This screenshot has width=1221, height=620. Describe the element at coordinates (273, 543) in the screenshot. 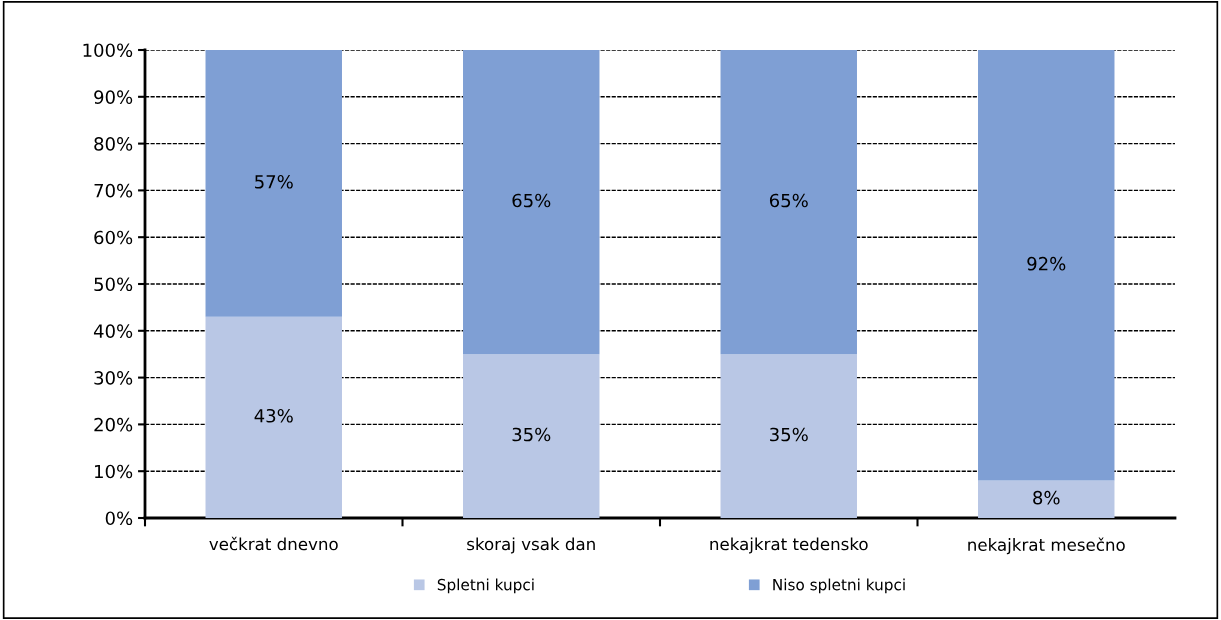

I see `x-tick-label: večkrat dnevno` at that location.